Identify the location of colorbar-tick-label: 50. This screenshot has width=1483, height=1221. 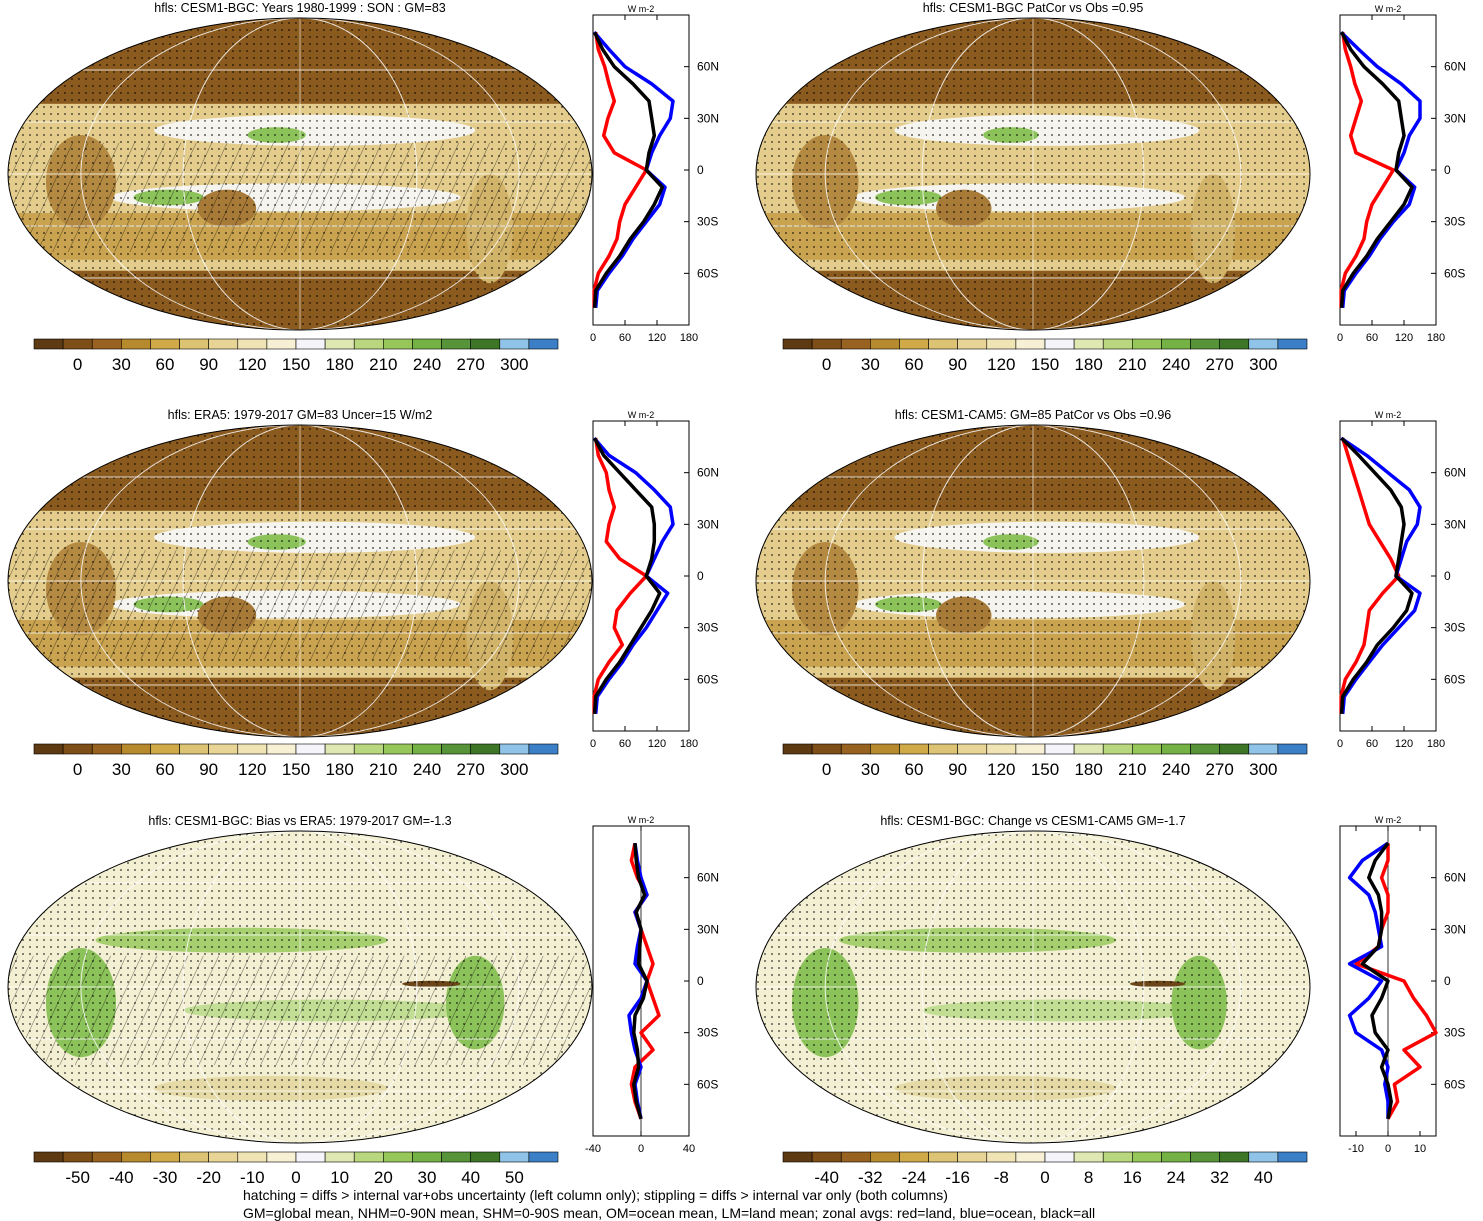
(514, 1177).